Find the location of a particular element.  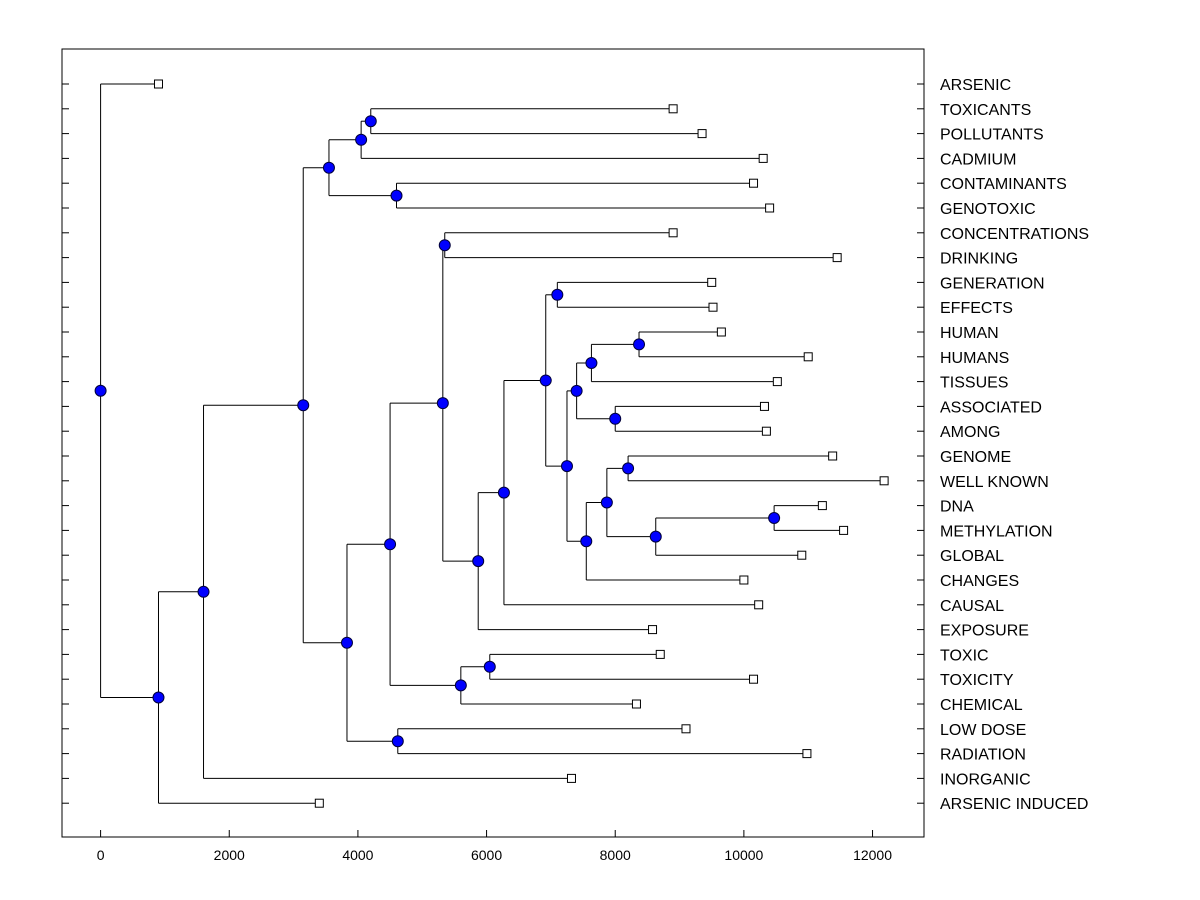

leaf-label: ARSENIC INDUCED is located at coordinates (1014, 804).